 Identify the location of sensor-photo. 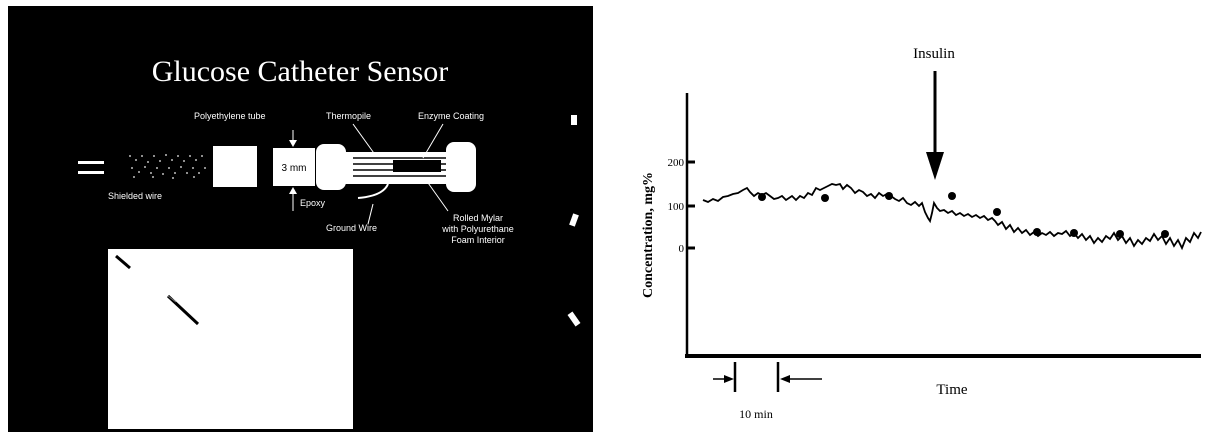
(230, 339).